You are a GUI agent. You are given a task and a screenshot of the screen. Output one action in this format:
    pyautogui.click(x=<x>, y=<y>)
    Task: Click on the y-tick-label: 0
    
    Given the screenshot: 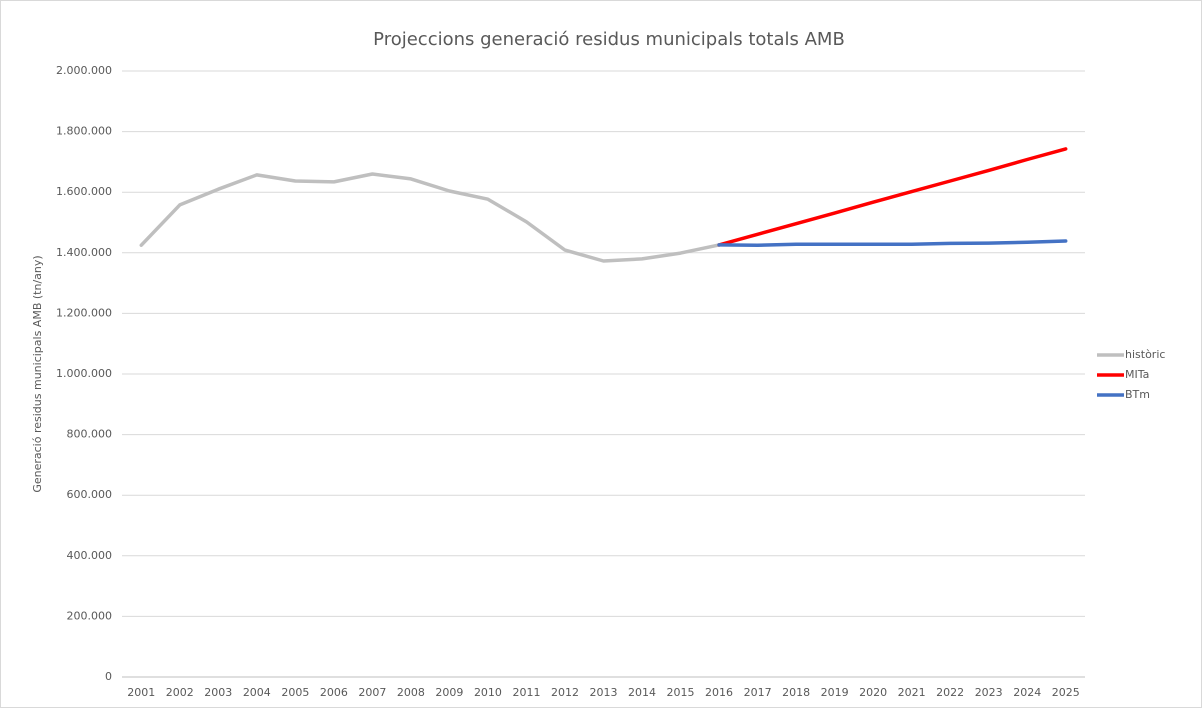 What is the action you would take?
    pyautogui.click(x=108, y=676)
    